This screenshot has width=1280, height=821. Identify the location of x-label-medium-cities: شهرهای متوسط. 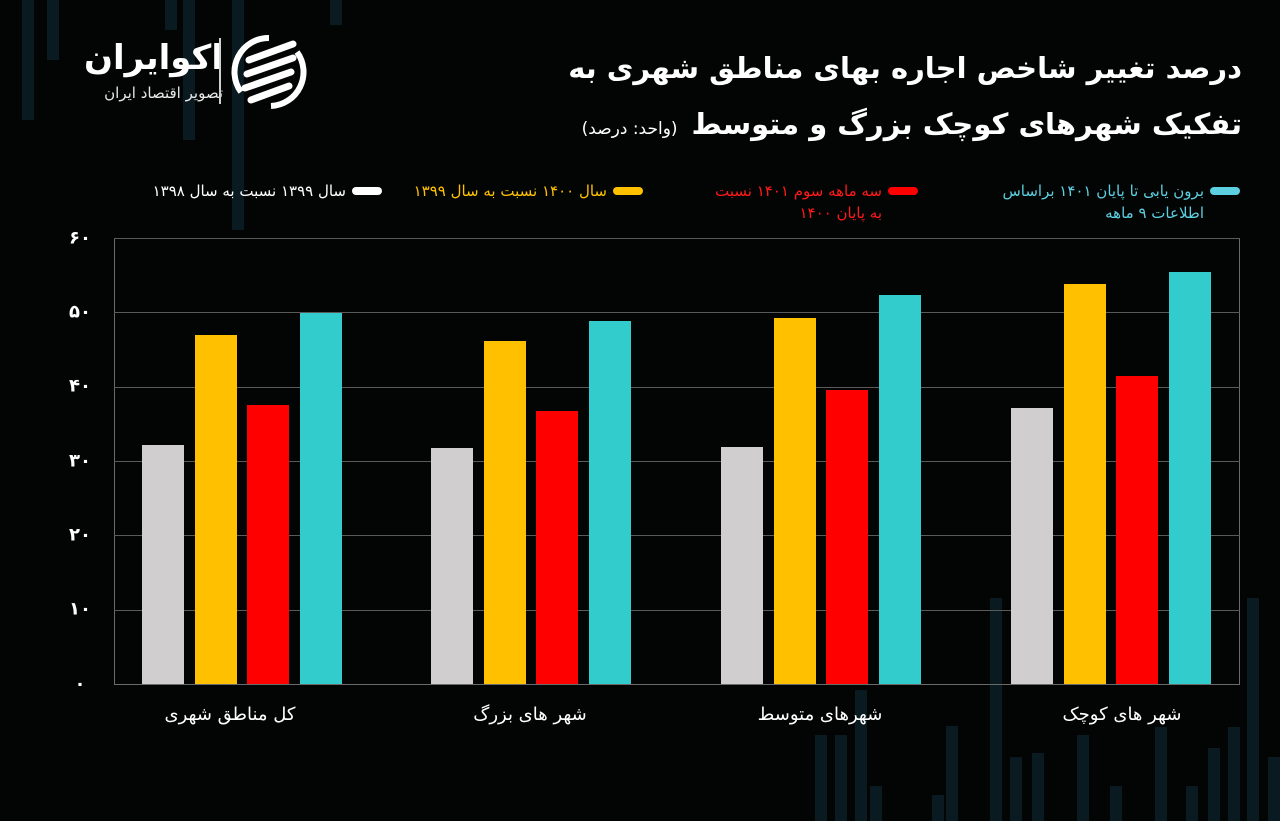
(820, 714).